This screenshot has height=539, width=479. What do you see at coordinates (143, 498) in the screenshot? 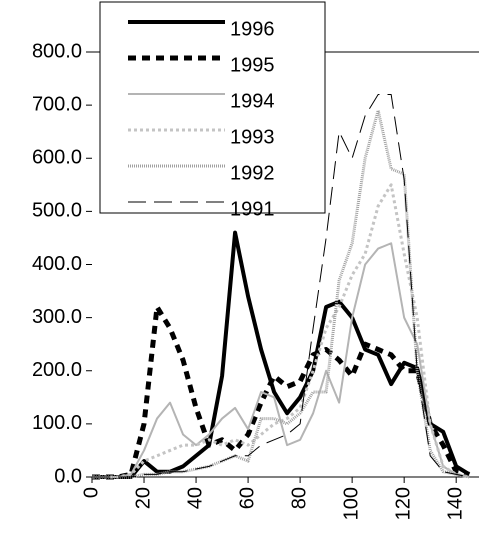
I see `x-tick-label: 20` at bounding box center [143, 498].